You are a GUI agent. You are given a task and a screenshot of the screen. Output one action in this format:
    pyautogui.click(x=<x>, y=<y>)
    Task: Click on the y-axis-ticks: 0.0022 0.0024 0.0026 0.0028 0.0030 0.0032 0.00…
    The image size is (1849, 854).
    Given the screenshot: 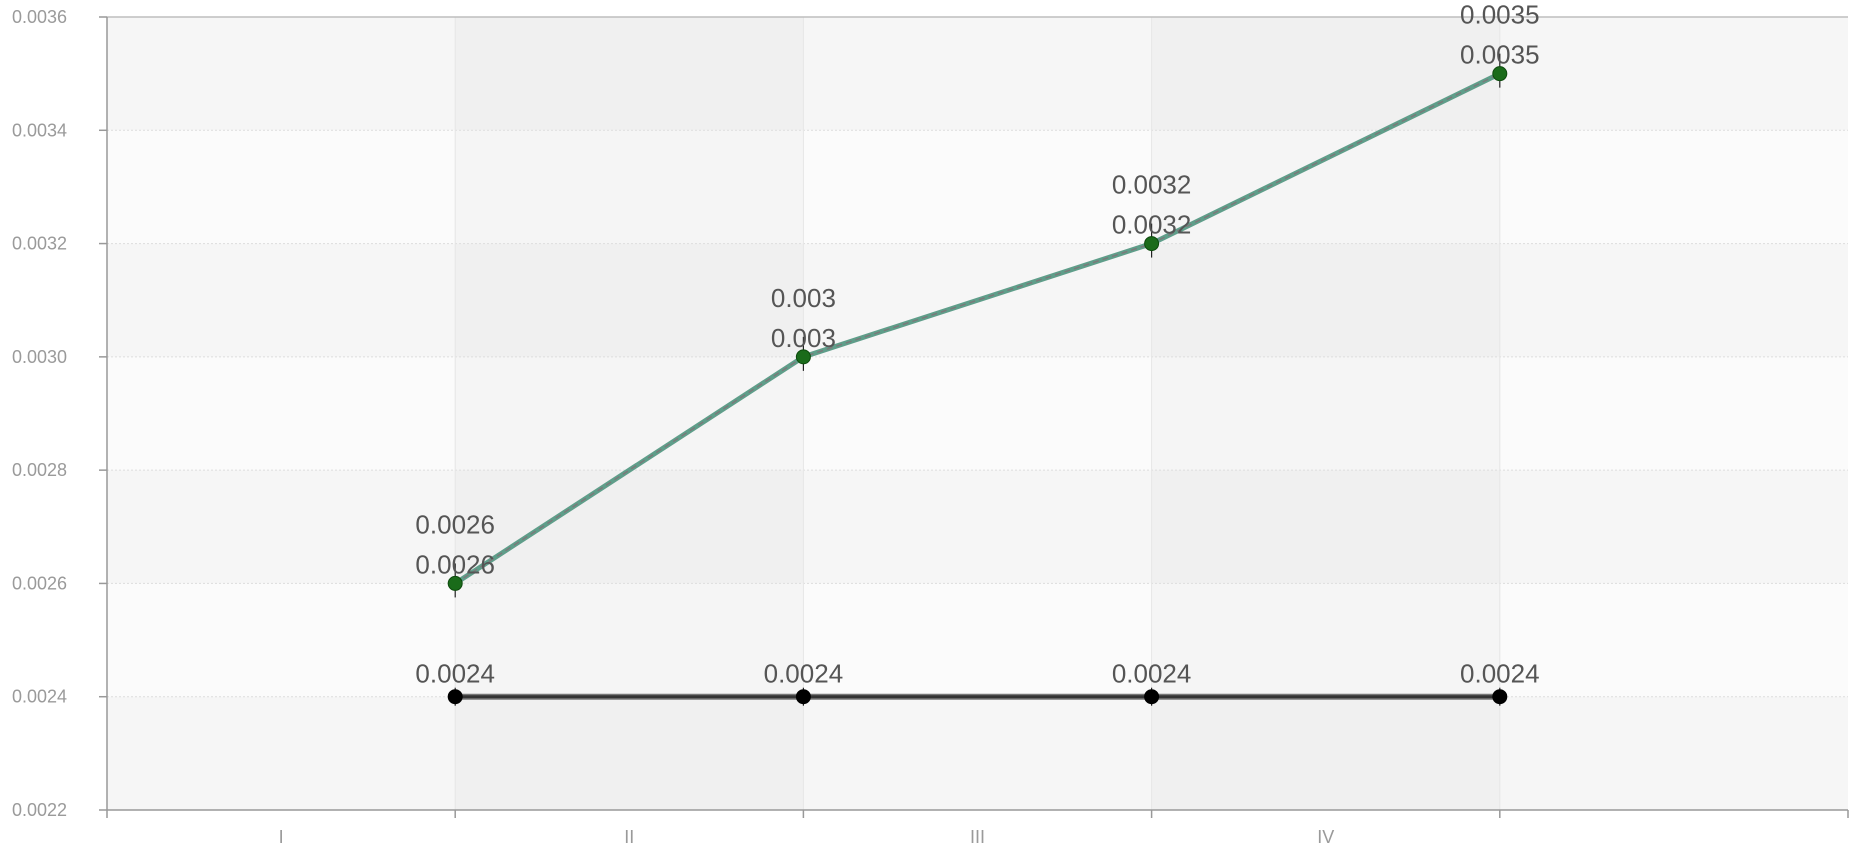 What is the action you would take?
    pyautogui.click(x=59, y=413)
    